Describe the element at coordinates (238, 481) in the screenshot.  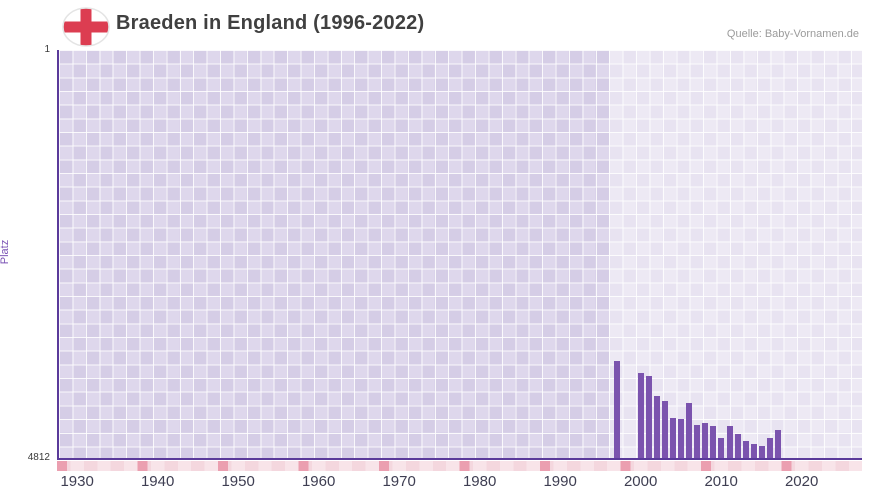
I see `x-tick-label: 1950` at that location.